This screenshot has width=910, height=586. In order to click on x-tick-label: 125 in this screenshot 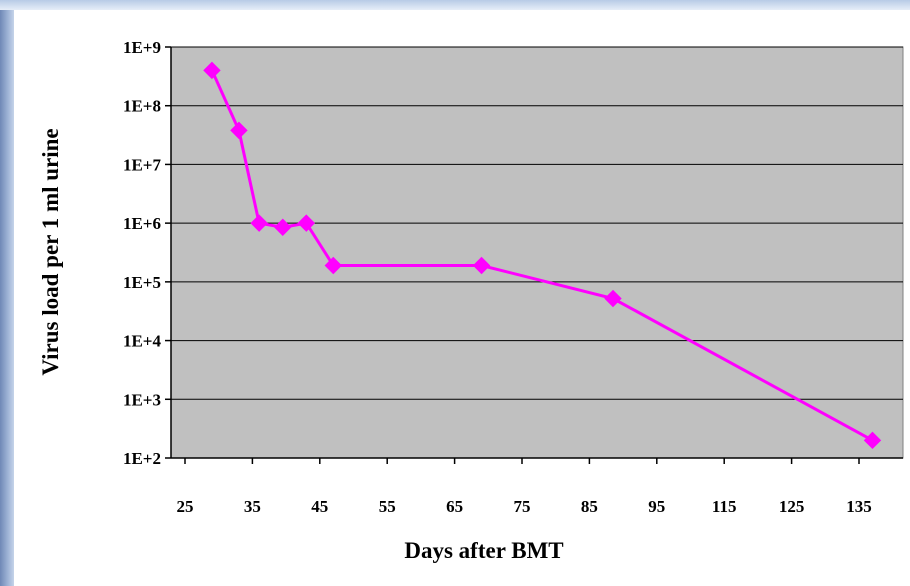, I will do `click(792, 506)`.